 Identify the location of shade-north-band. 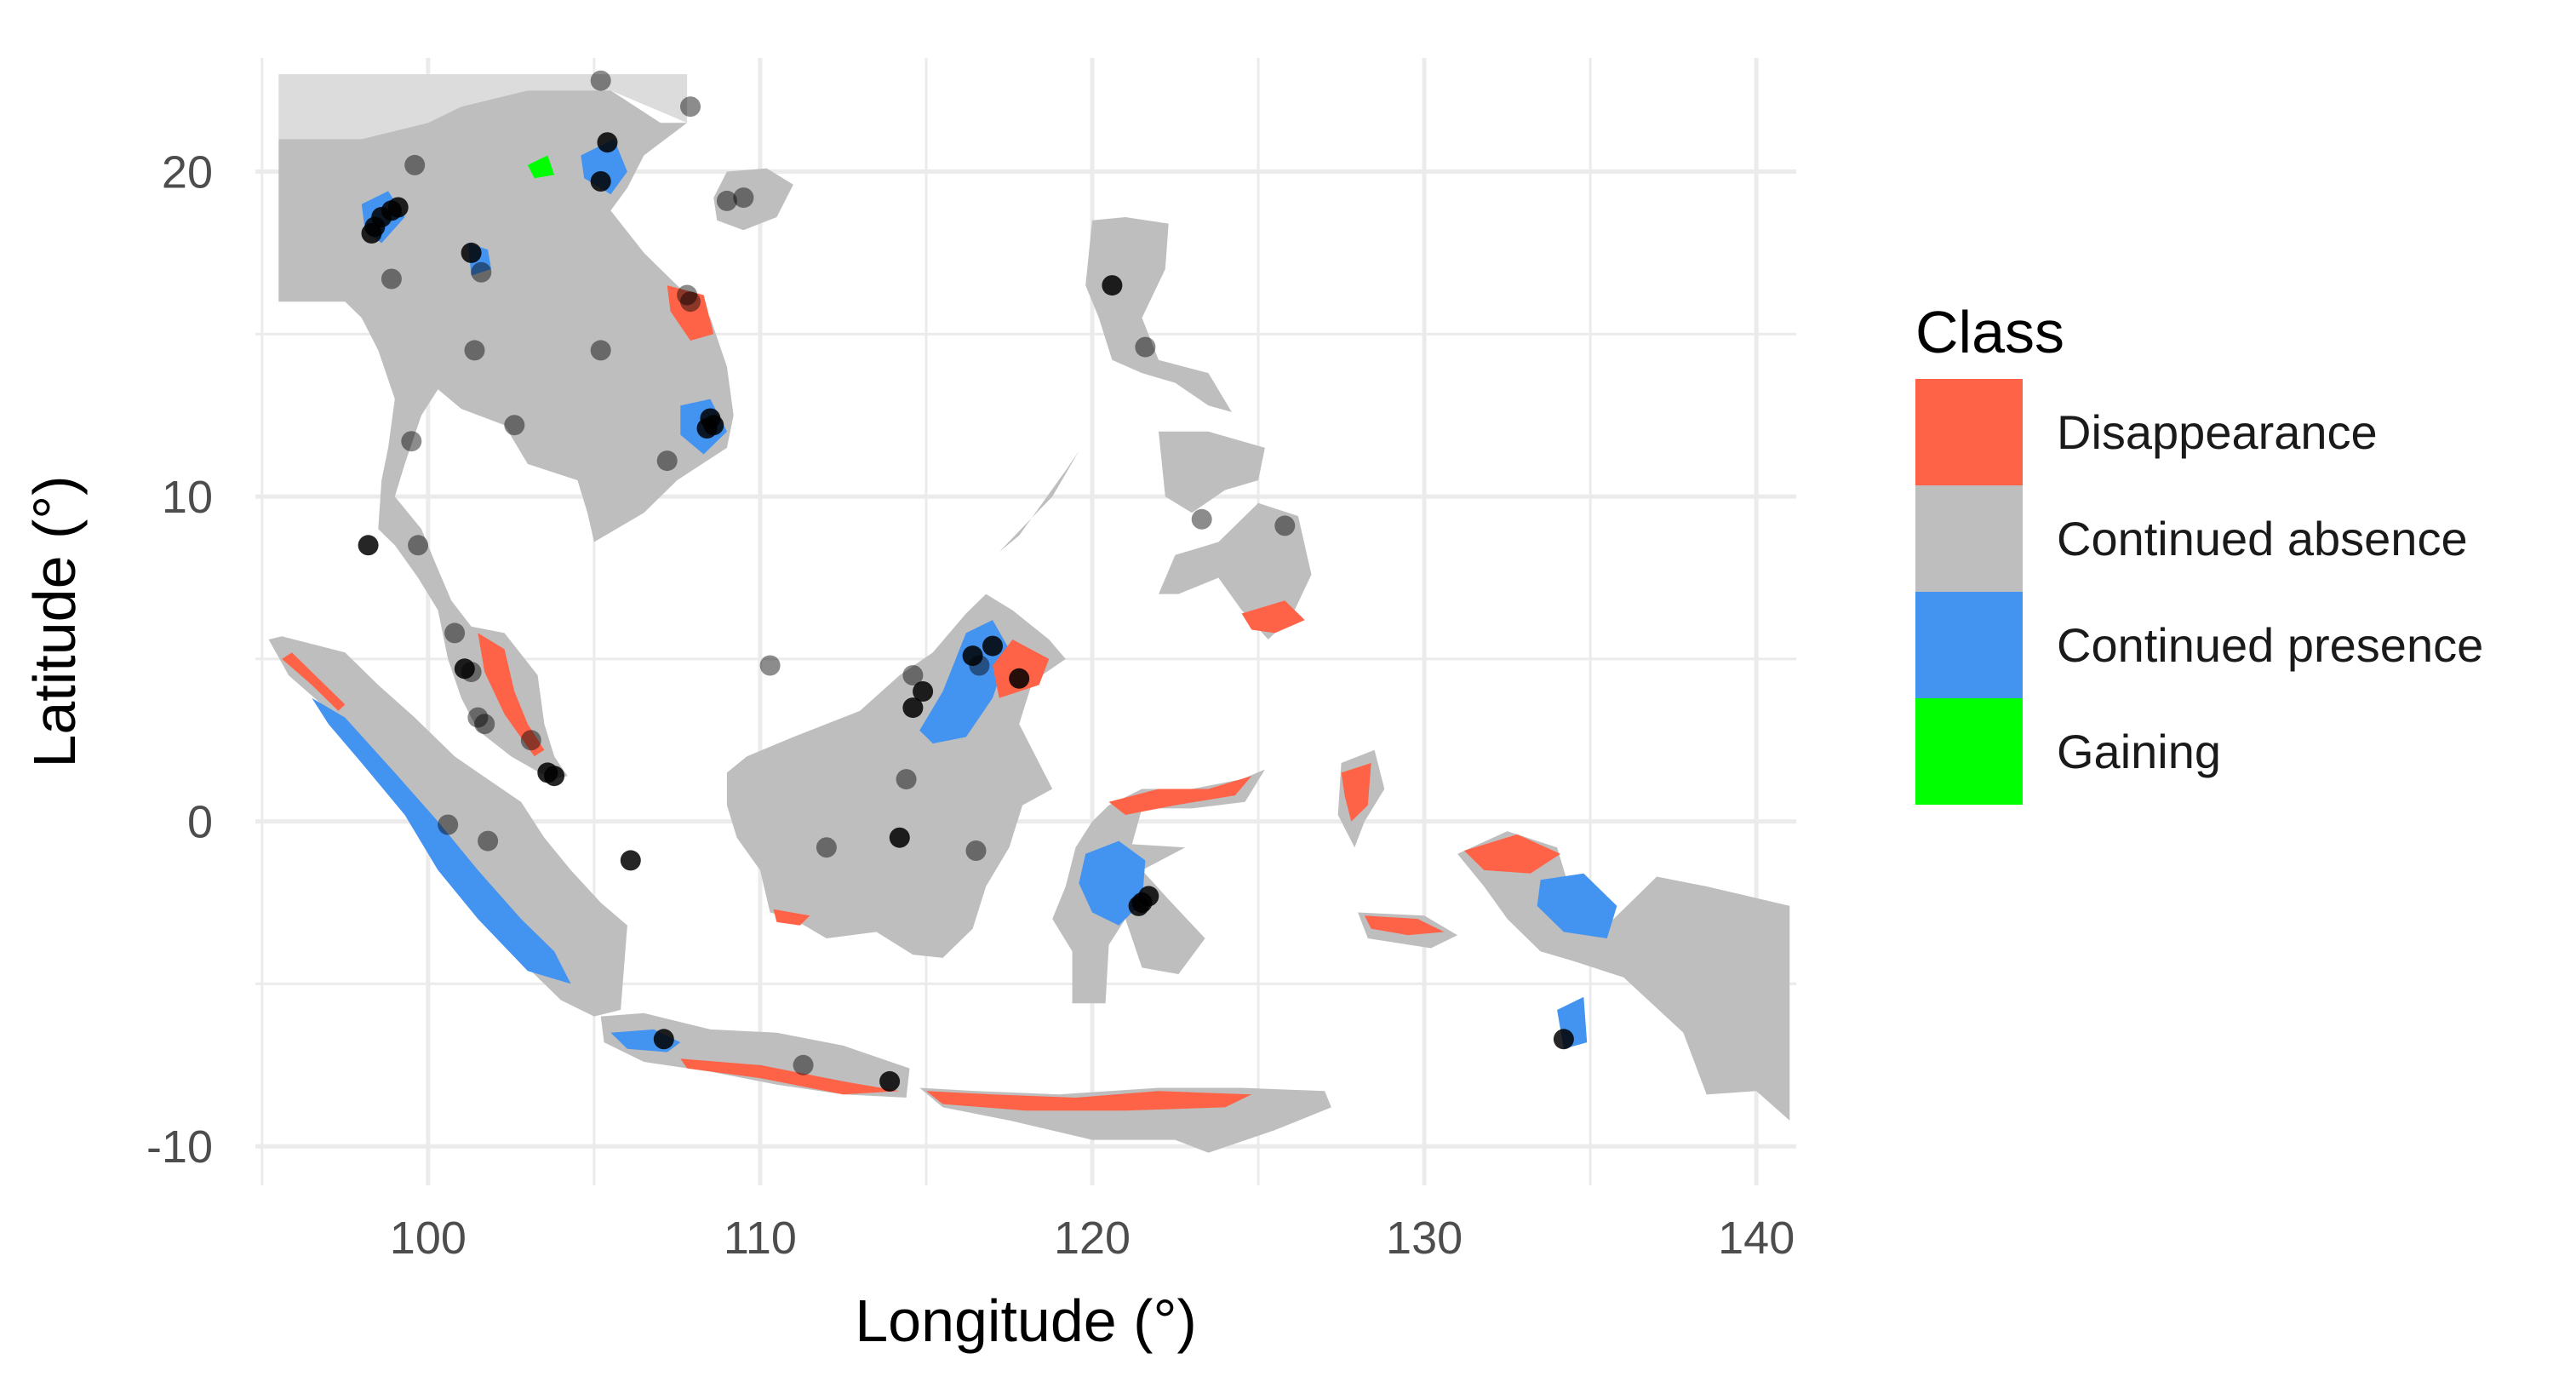
(483, 107).